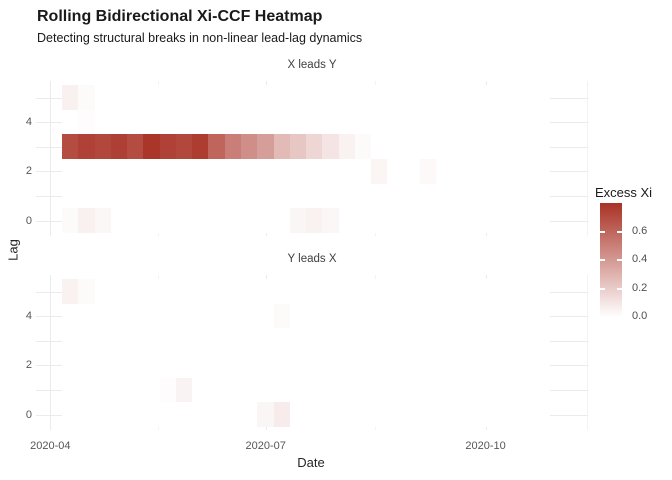 This screenshot has width=672, height=480. I want to click on y-axis-title: Lag, so click(13, 250).